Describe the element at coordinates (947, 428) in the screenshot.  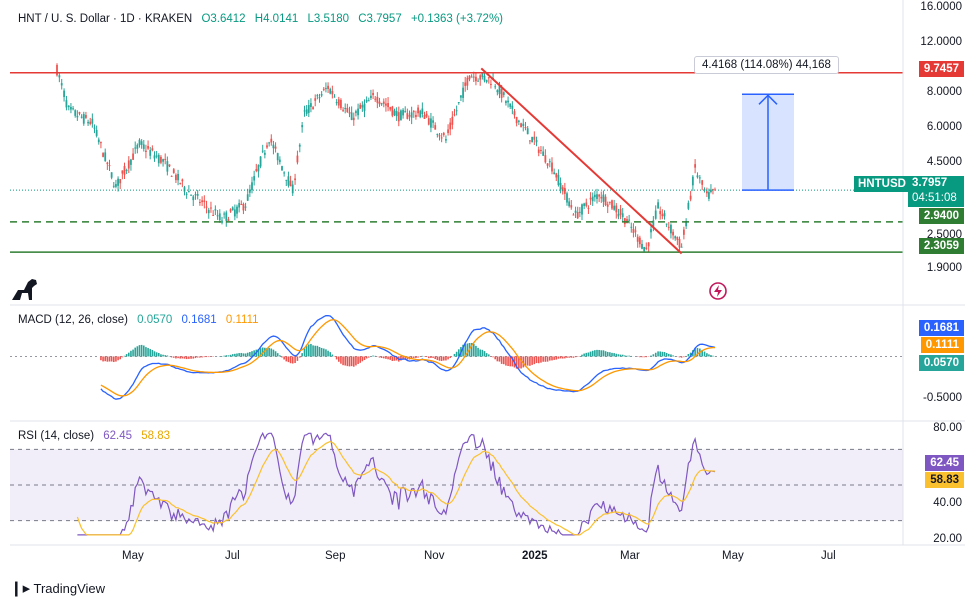
I see `rsi-tick: 80.00` at that location.